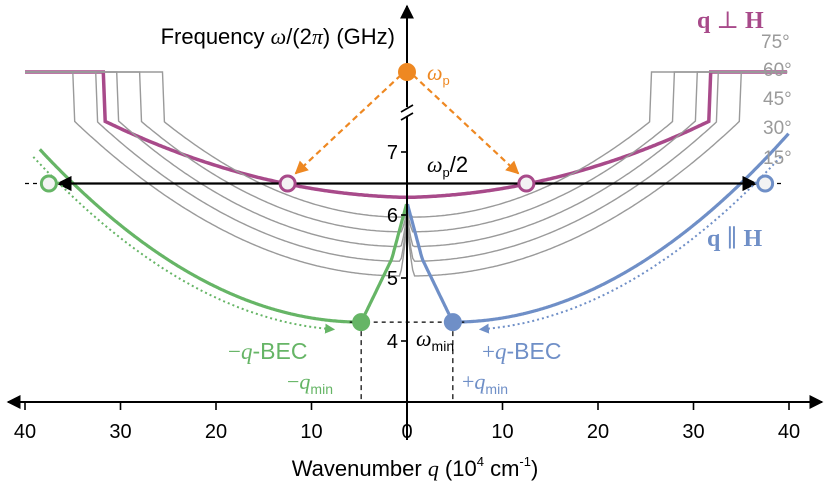 This screenshot has height=484, width=831. I want to click on neg-bec-label: −q-BEC, so click(267, 351).